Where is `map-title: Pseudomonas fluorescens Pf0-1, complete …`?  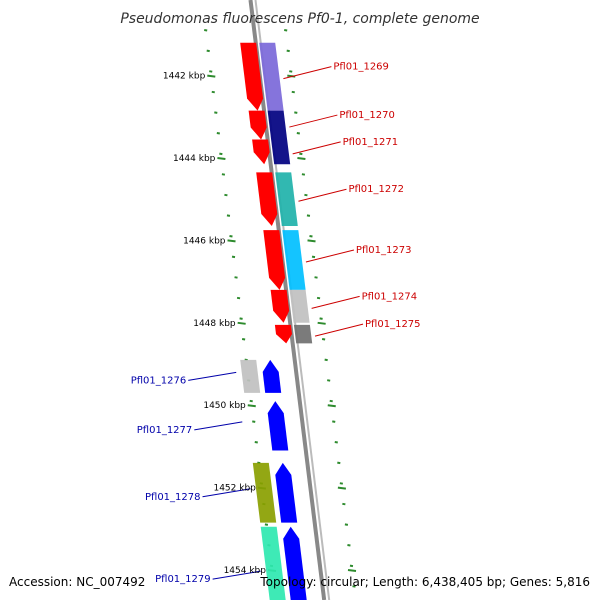
map-title: Pseudomonas fluorescens Pf0-1, complete … is located at coordinates (299, 19).